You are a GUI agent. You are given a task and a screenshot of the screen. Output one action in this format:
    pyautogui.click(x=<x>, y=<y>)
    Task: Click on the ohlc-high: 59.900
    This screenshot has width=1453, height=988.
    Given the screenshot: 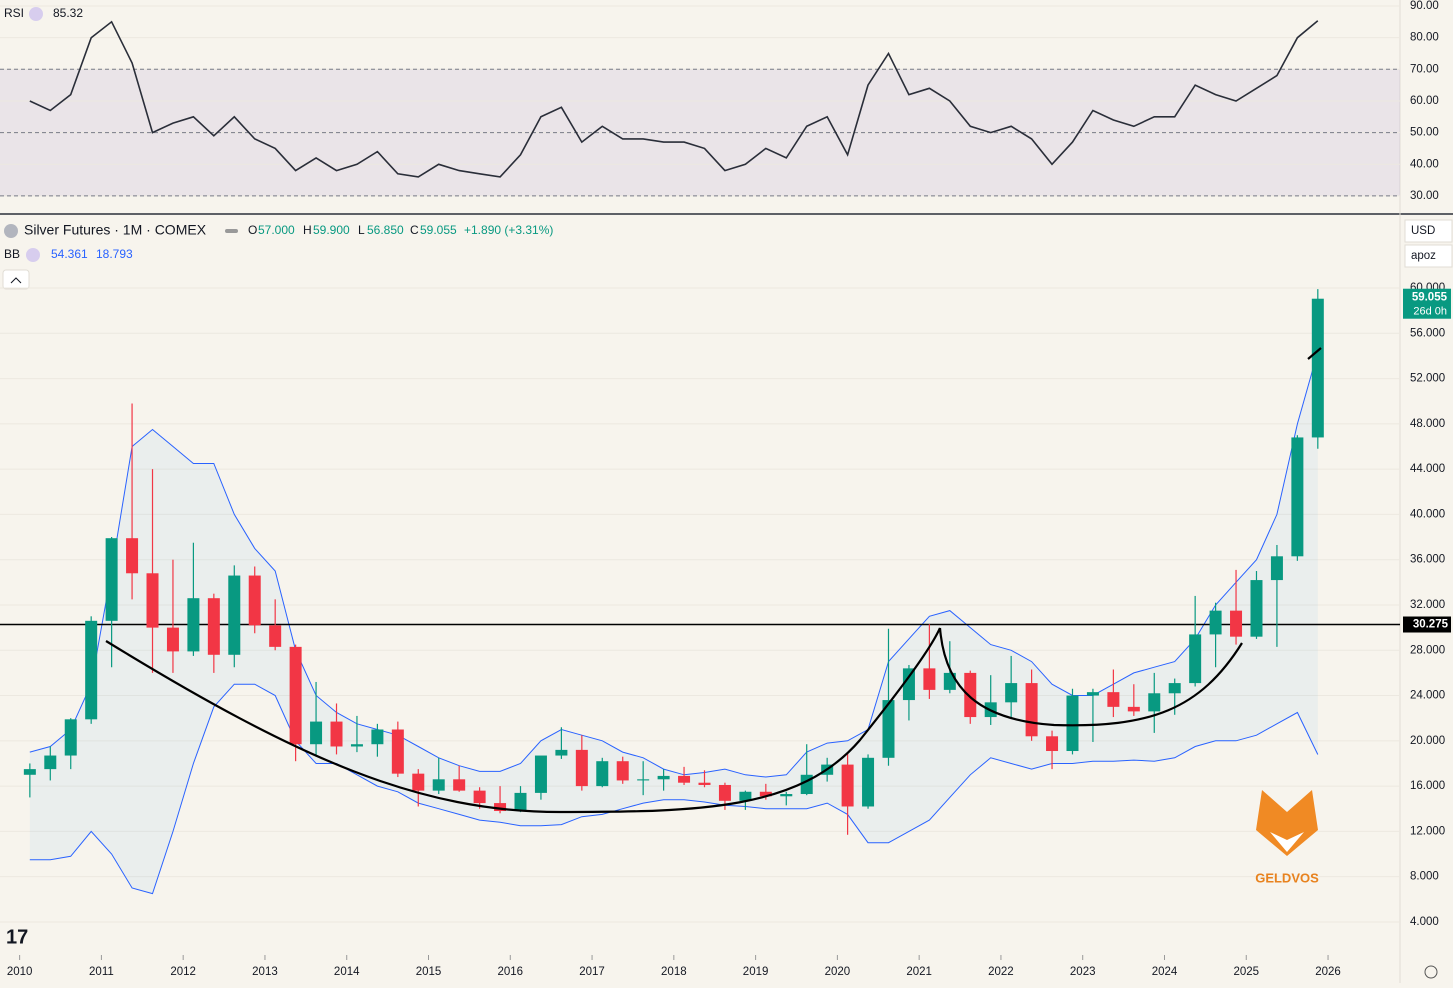 What is the action you would take?
    pyautogui.click(x=331, y=230)
    